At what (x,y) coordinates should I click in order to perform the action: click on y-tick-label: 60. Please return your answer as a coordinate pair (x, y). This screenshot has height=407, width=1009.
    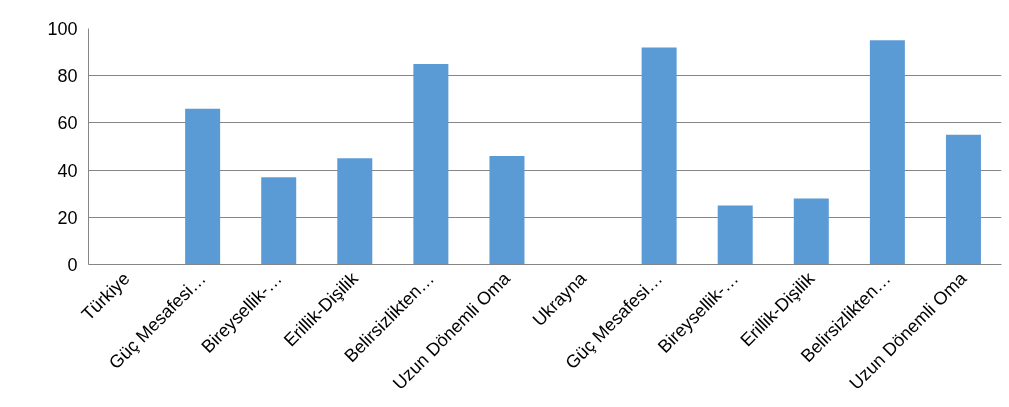
    Looking at the image, I should click on (67, 123).